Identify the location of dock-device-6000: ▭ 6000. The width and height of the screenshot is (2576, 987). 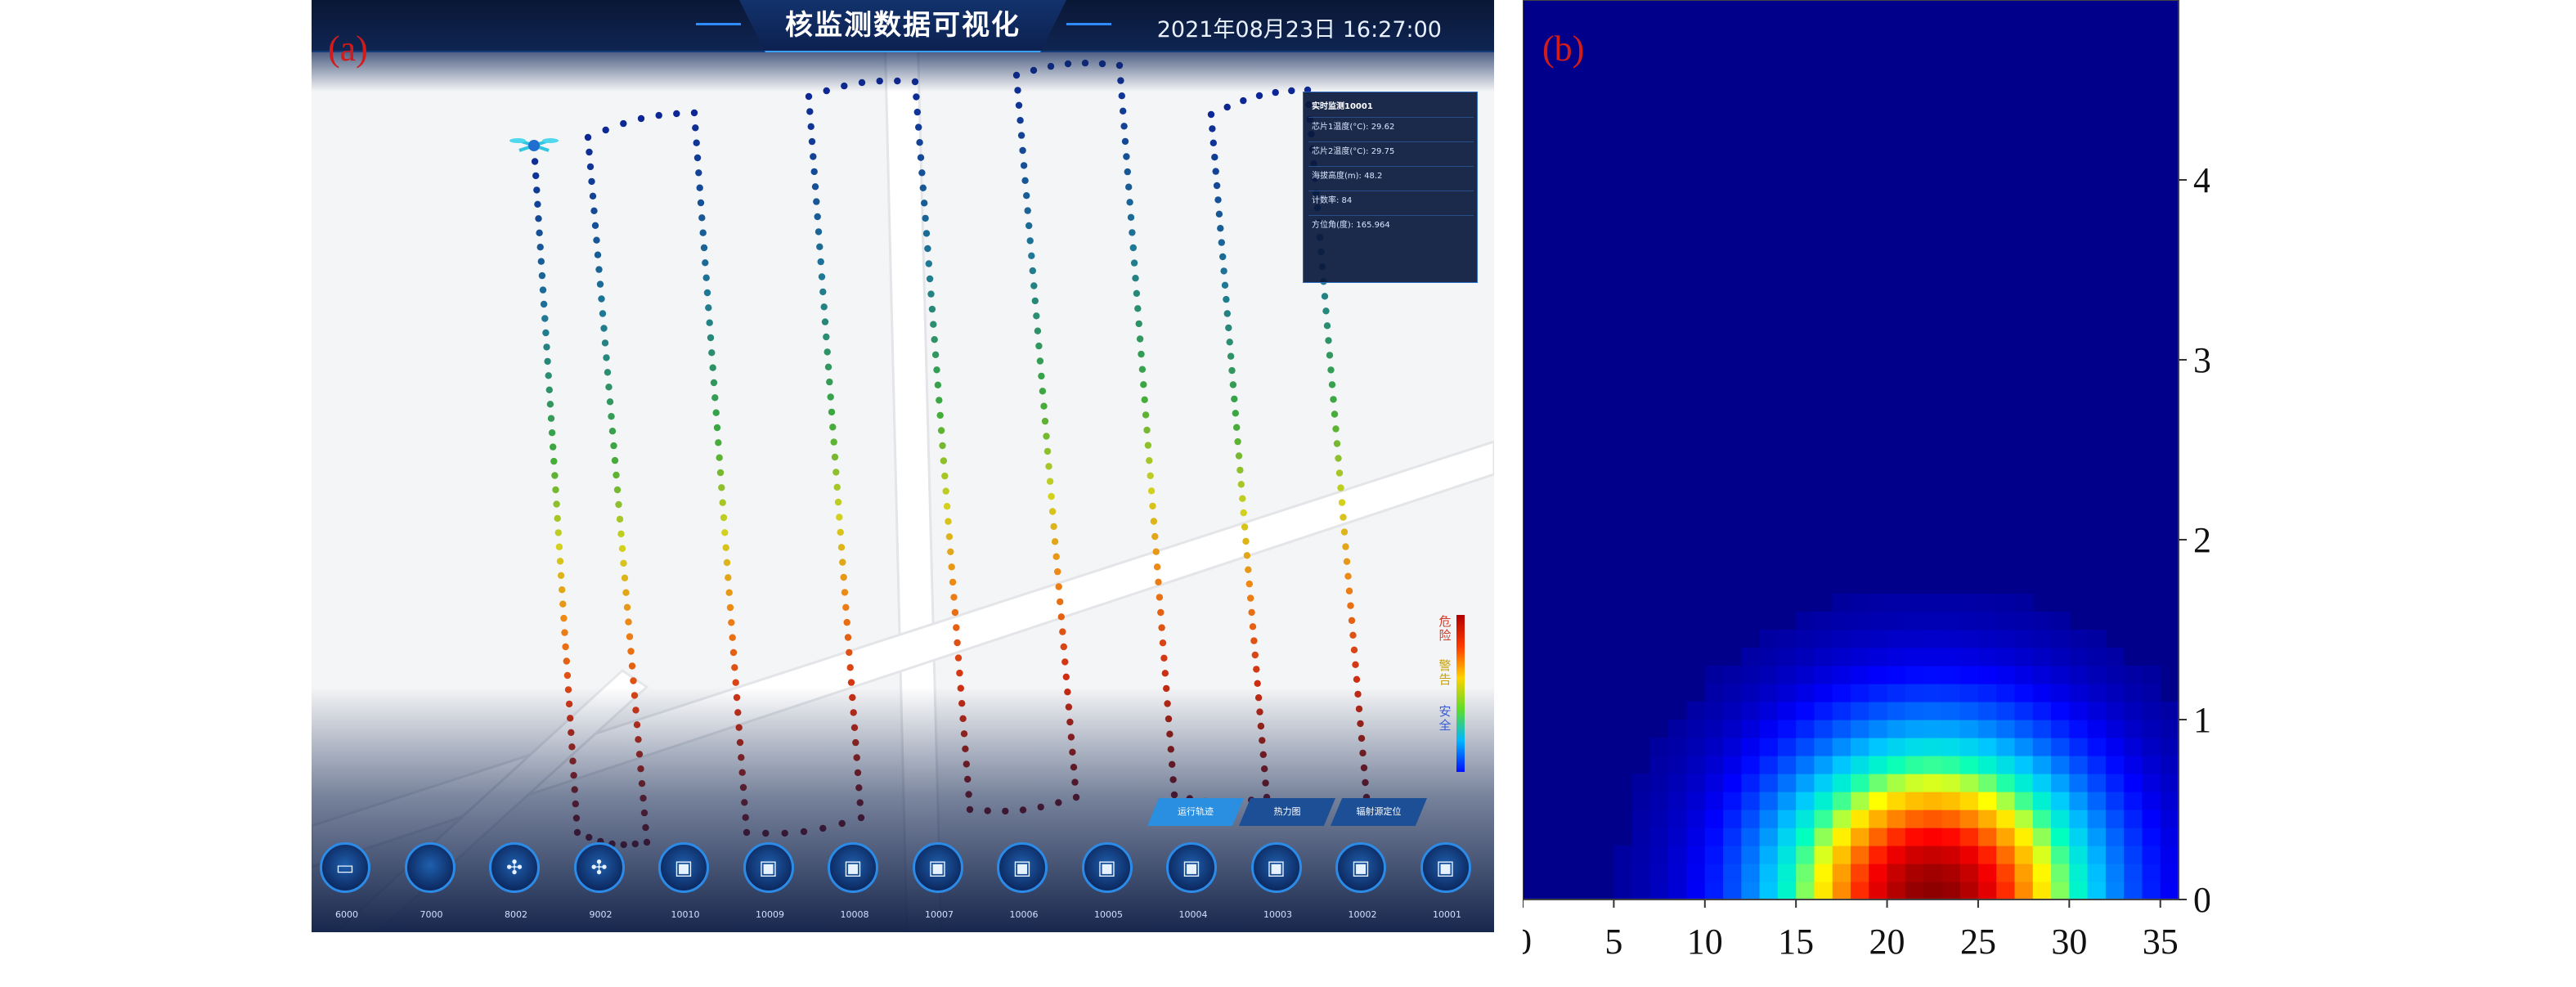
(346, 886).